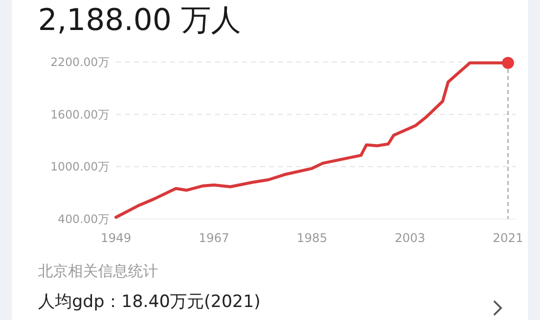 Image resolution: width=540 pixels, height=320 pixels. Describe the element at coordinates (508, 238) in the screenshot. I see `x-tick-label: 2021` at that location.